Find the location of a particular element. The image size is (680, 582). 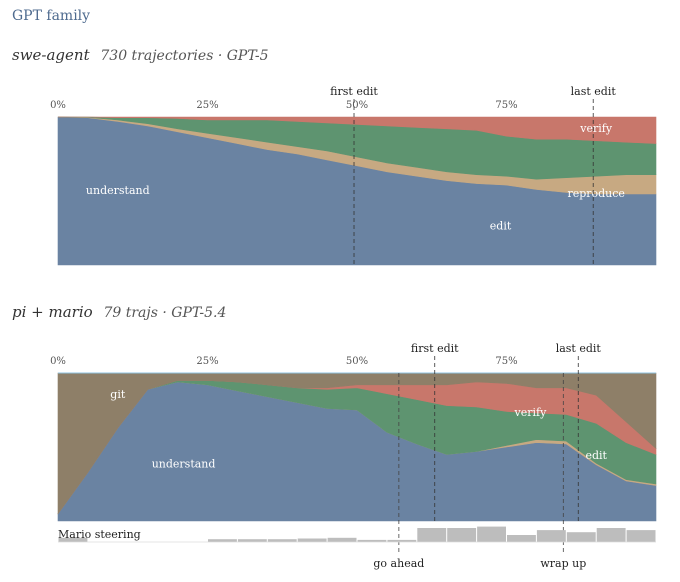

chart-1-subtitle: 730 trajectories · GPT-5 is located at coordinates (184, 56).